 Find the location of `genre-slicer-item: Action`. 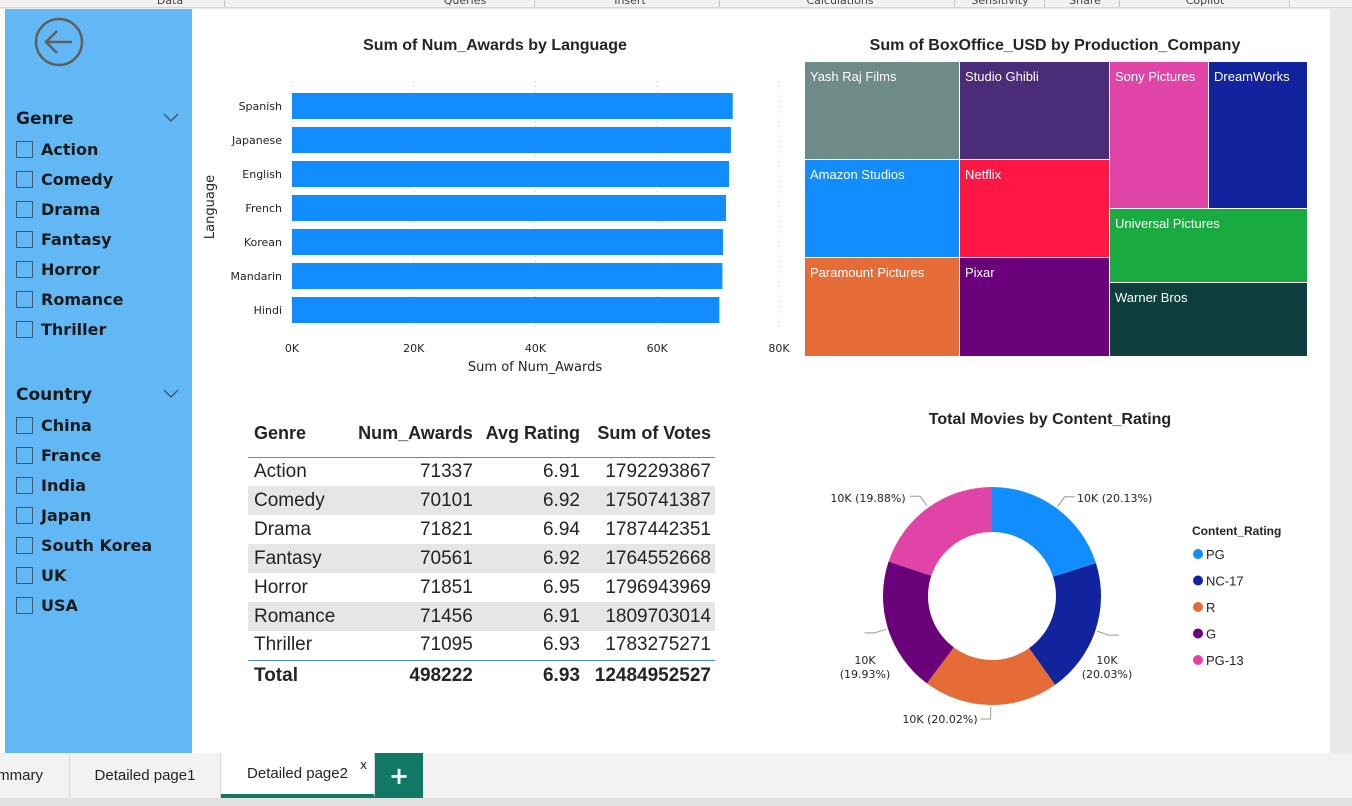

genre-slicer-item: Action is located at coordinates (57, 149).